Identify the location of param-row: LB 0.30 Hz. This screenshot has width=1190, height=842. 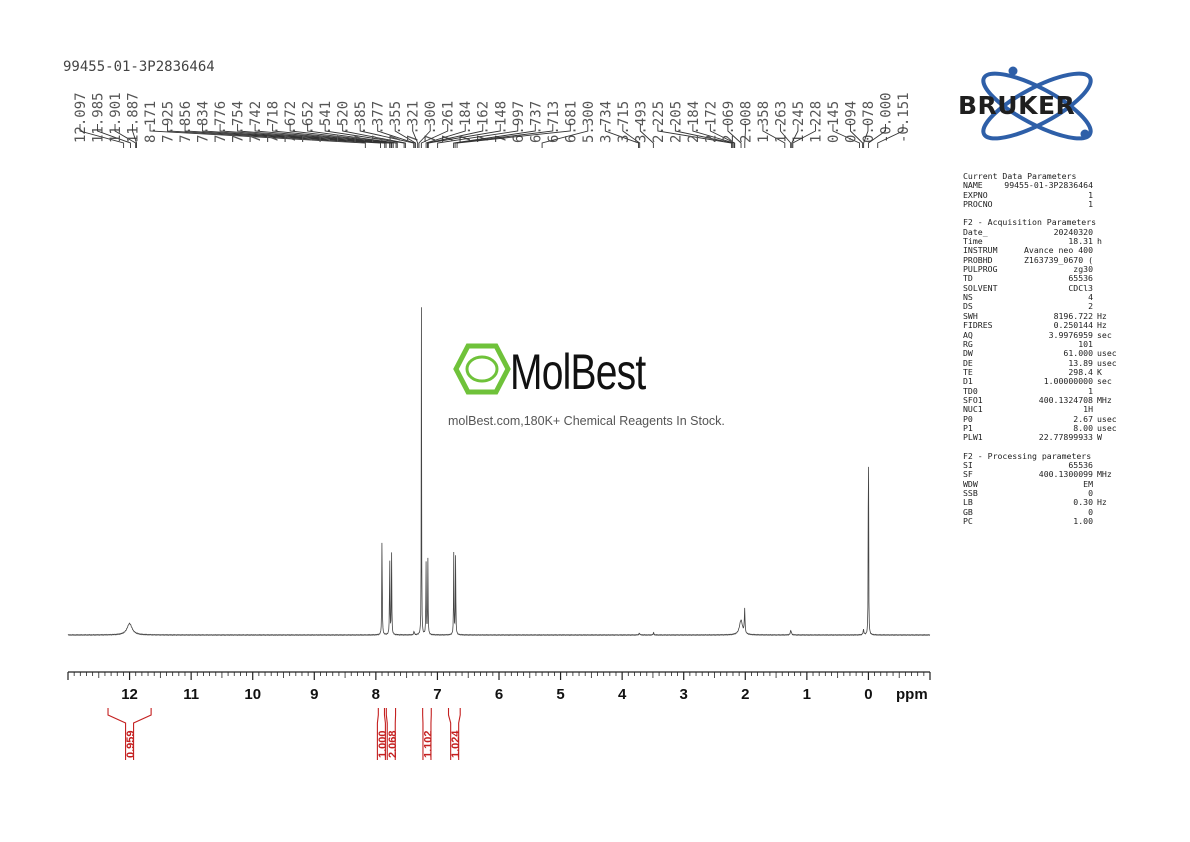
(1043, 502).